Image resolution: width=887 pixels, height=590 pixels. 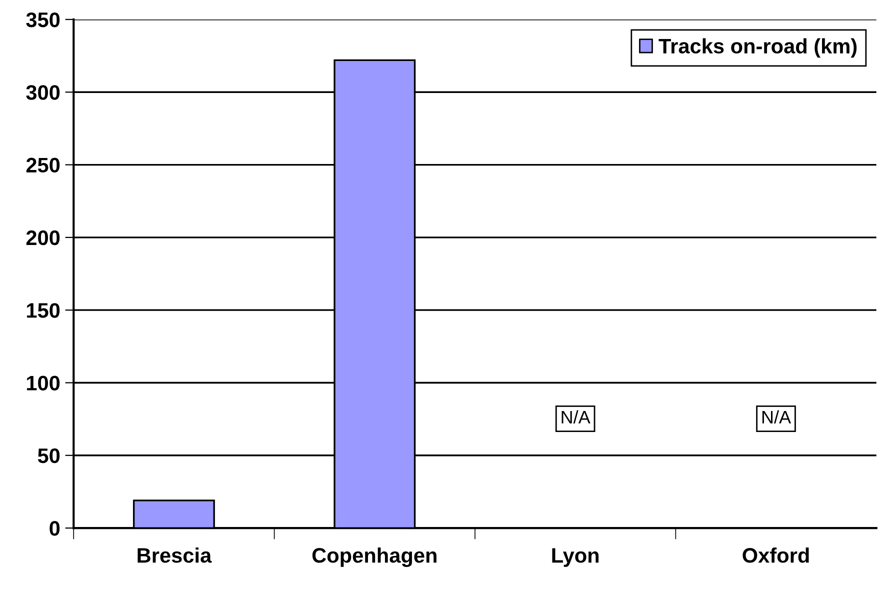 What do you see at coordinates (43, 310) in the screenshot?
I see `y-tick-label: 150` at bounding box center [43, 310].